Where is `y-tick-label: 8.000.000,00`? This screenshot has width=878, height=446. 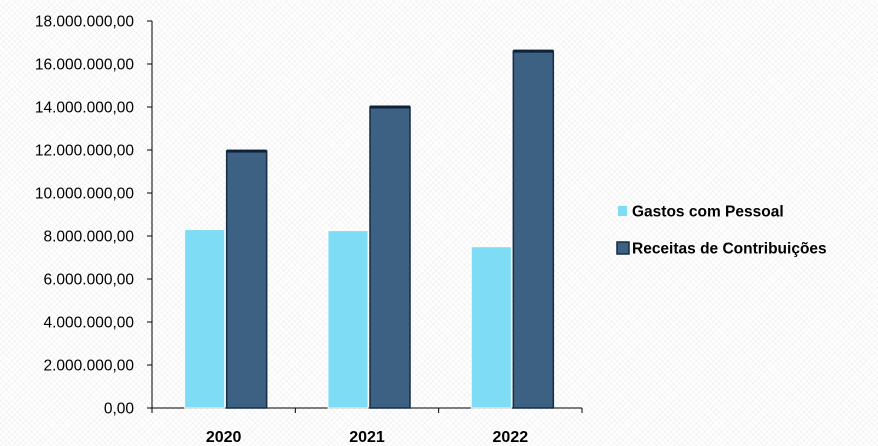 y-tick-label: 8.000.000,00 is located at coordinates (88, 237).